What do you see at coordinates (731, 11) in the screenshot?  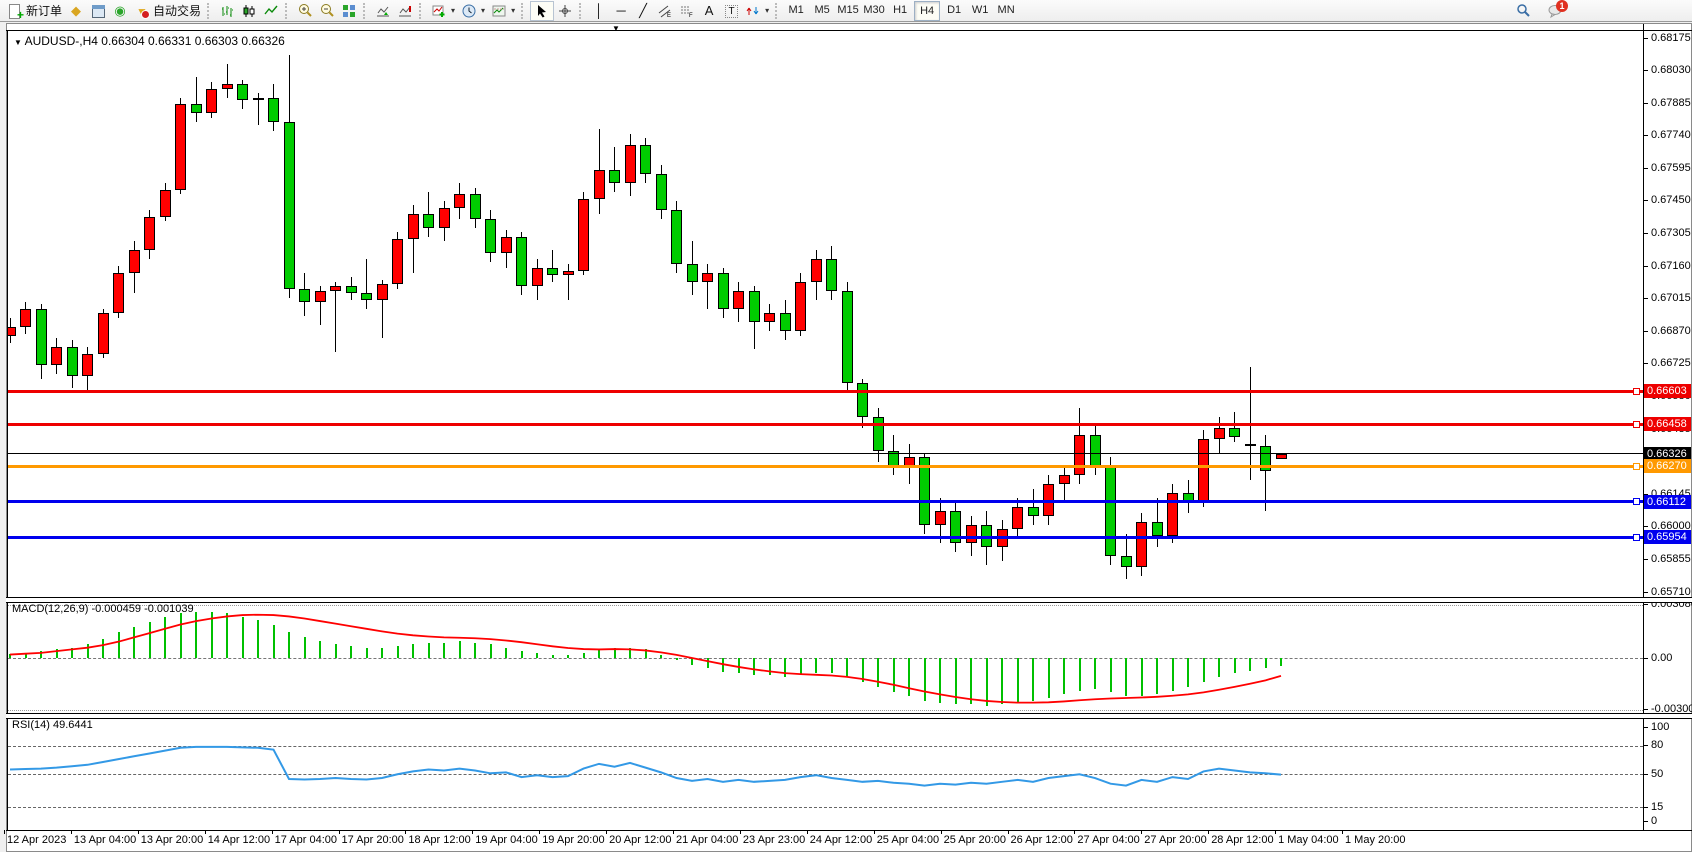 I see `text-label-button: T` at bounding box center [731, 11].